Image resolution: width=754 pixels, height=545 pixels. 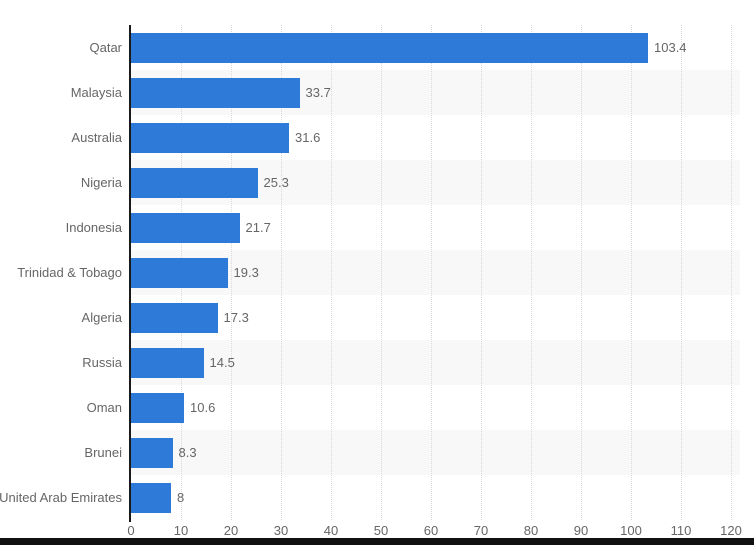 What do you see at coordinates (105, 47) in the screenshot?
I see `category-label: Qatar` at bounding box center [105, 47].